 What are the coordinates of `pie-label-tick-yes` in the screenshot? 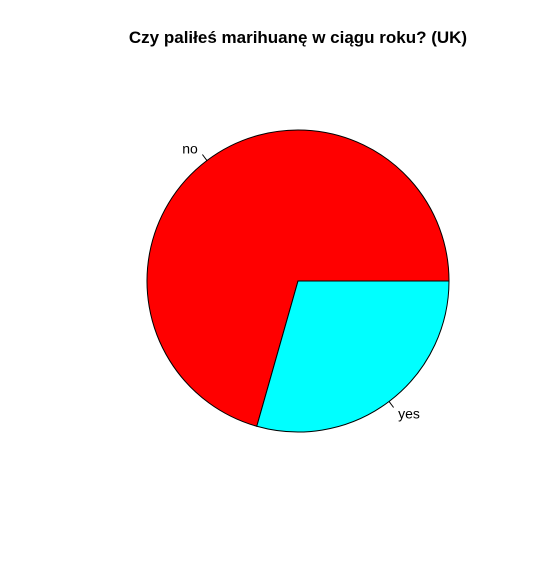 It's located at (391, 404).